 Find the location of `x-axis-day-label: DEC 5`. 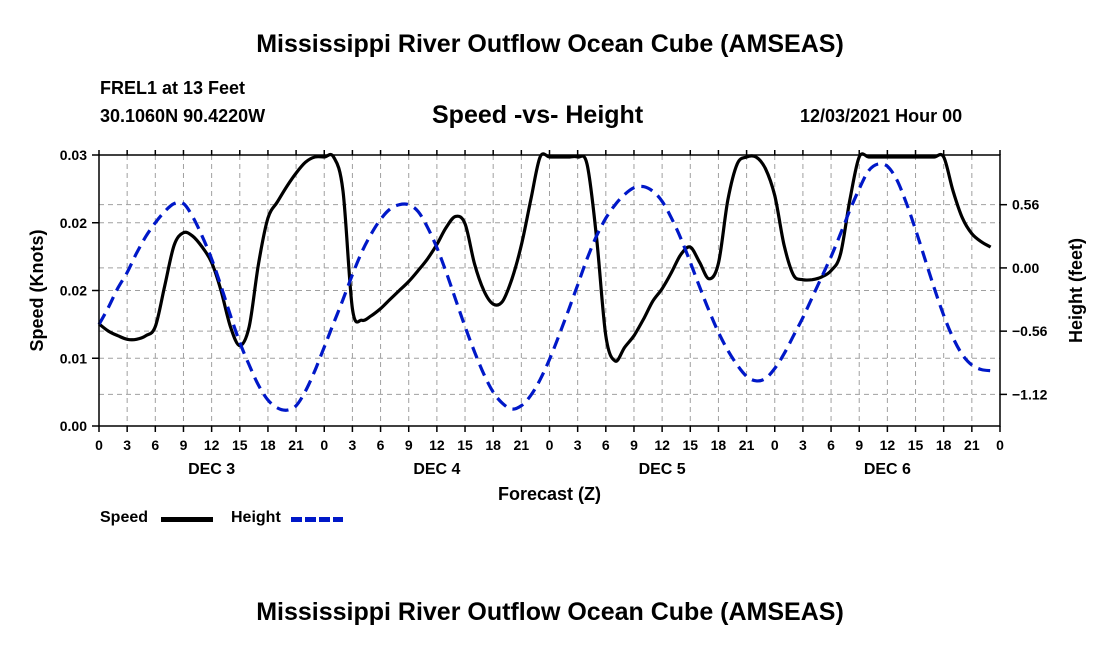

x-axis-day-label: DEC 5 is located at coordinates (662, 469).